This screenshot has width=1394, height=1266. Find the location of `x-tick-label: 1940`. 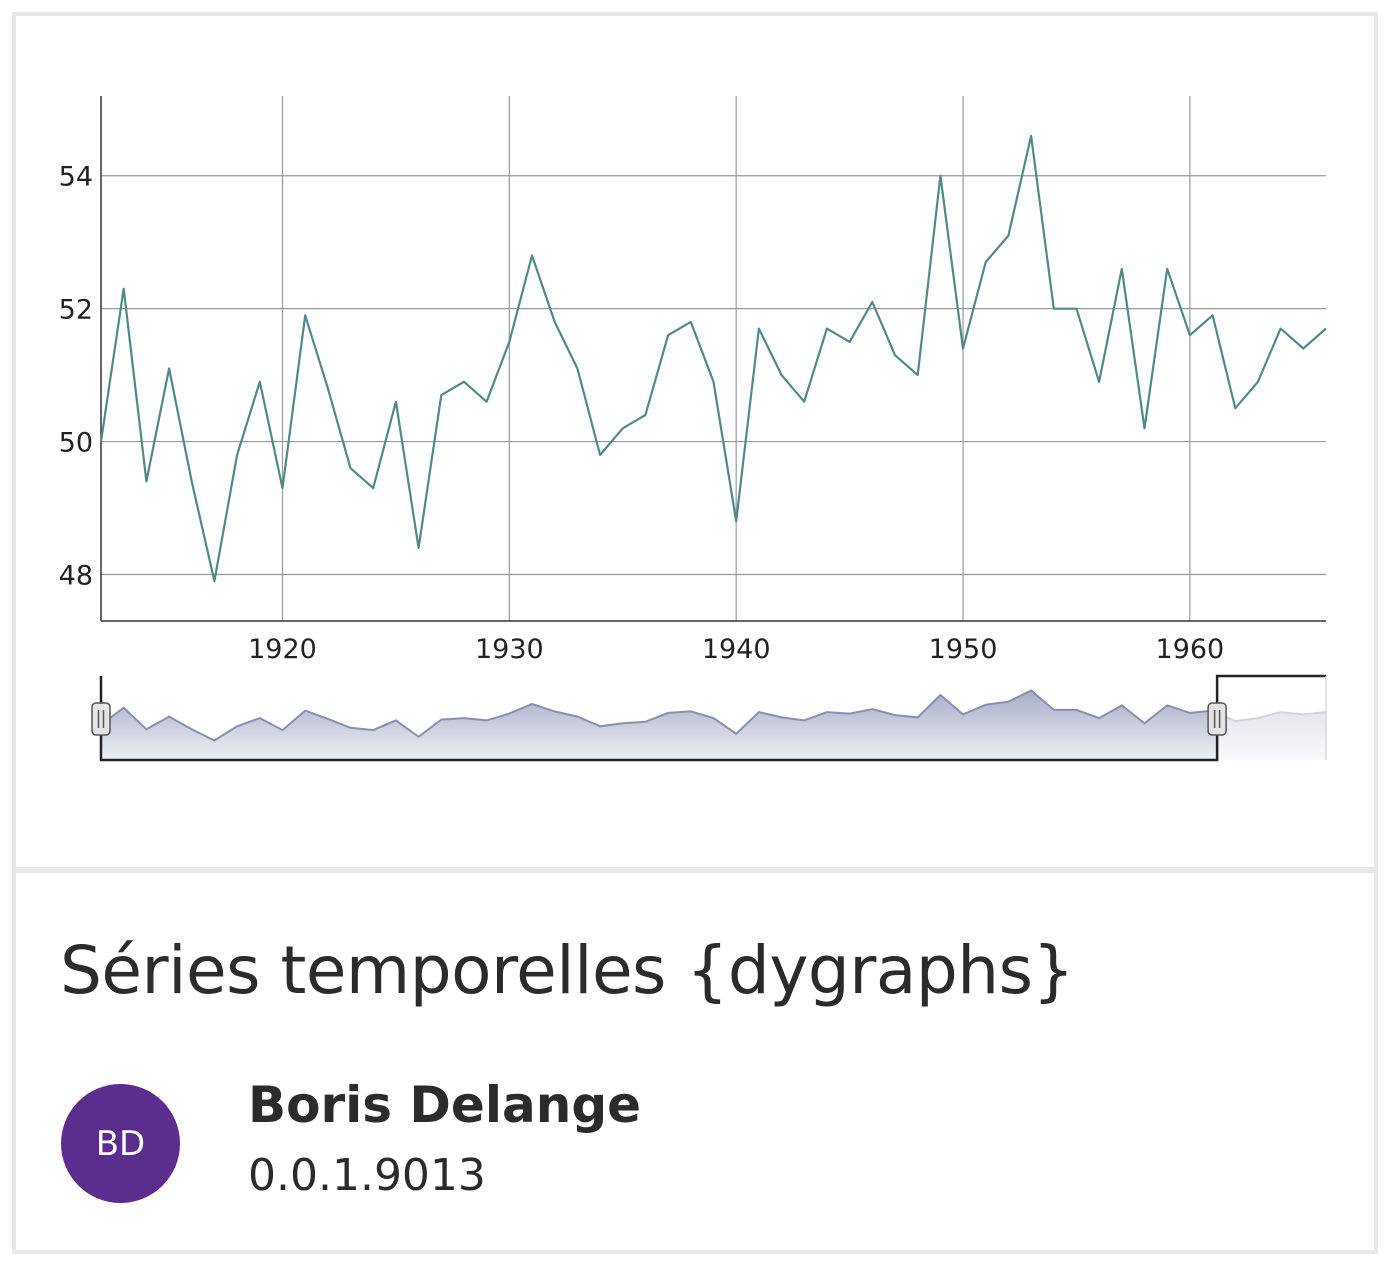

x-tick-label: 1940 is located at coordinates (736, 649).